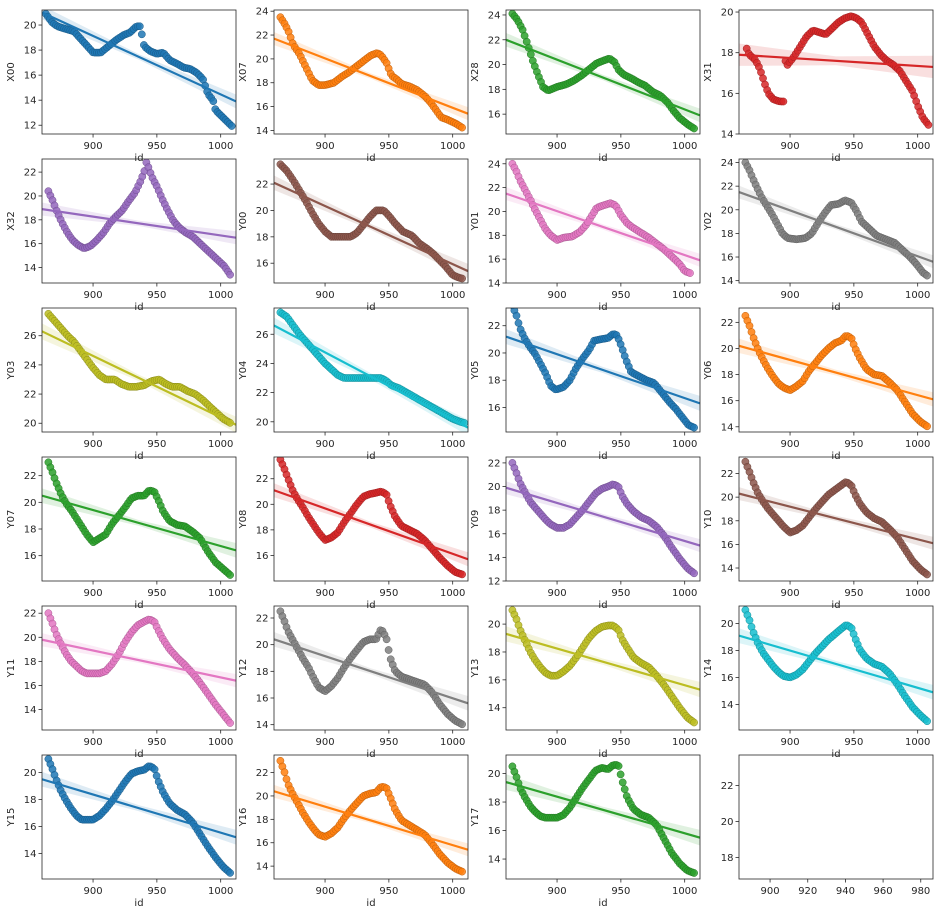 This screenshot has width=940, height=918. I want to click on y-axis-label: X07, so click(243, 72).